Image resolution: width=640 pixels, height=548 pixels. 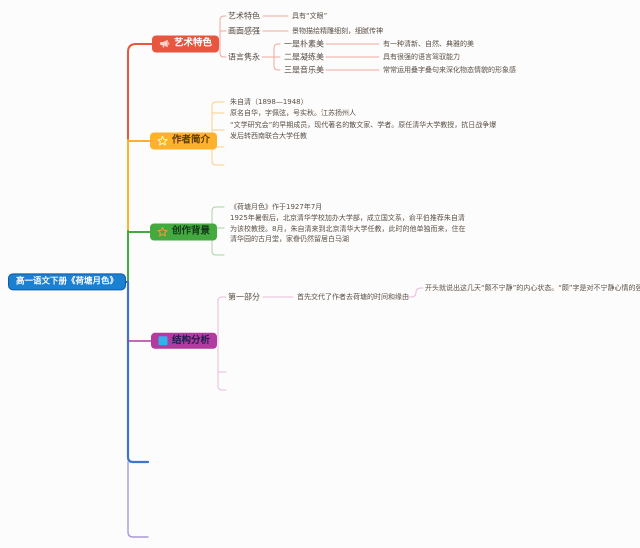 What do you see at coordinates (304, 44) in the screenshot?
I see `subtopic-plain-beauty: 一是朴素美` at bounding box center [304, 44].